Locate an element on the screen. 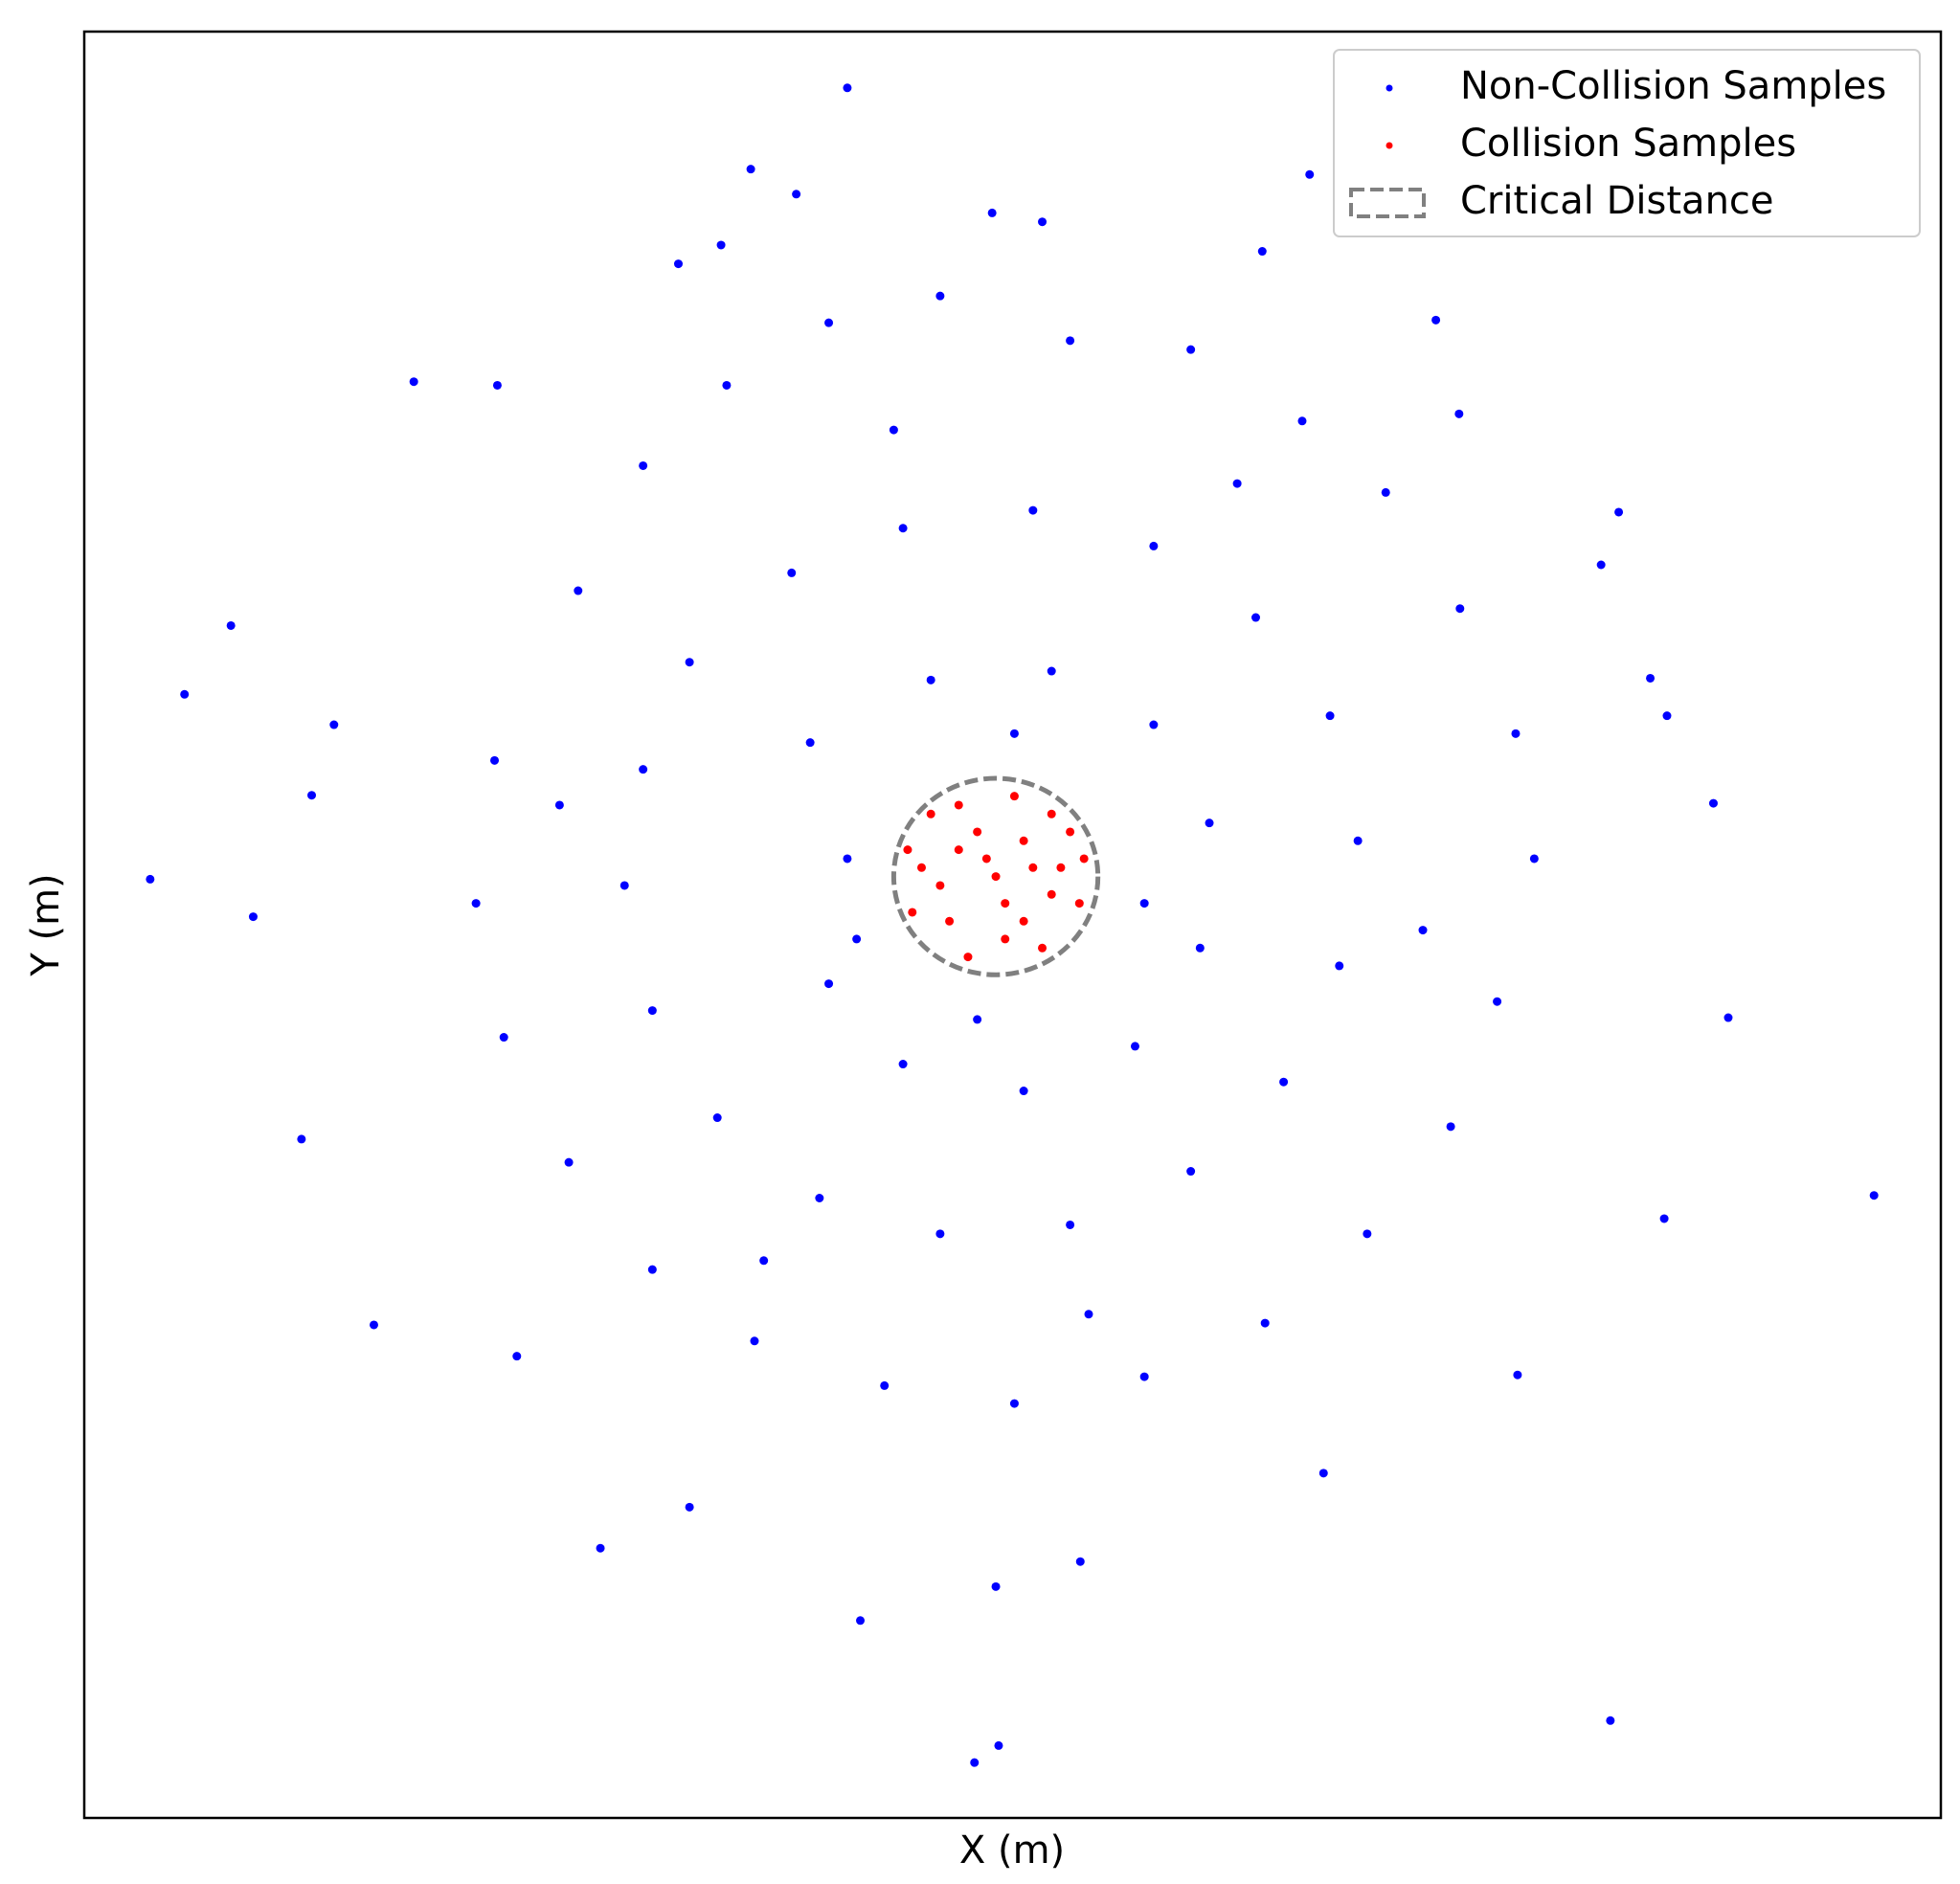 Image resolution: width=1960 pixels, height=1884 pixels. y-axis-label: Y (m) is located at coordinates (46, 924).